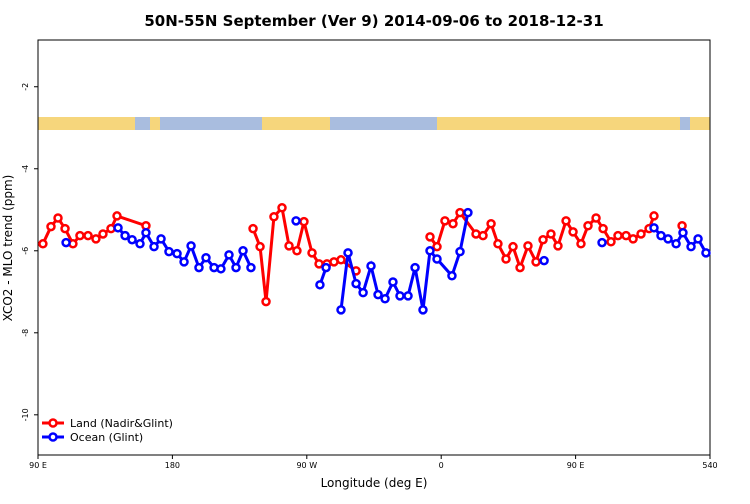 The image size is (750, 504). What do you see at coordinates (25, 251) in the screenshot?
I see `y-tick-label: -6` at bounding box center [25, 251].